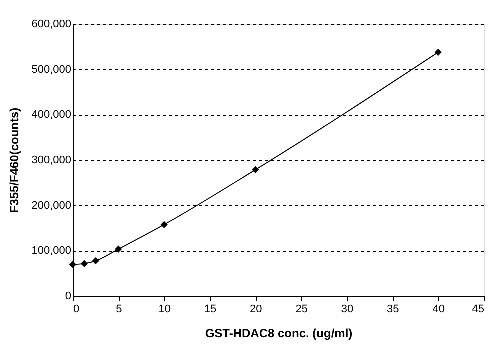  What do you see at coordinates (393, 310) in the screenshot?
I see `x-tick-label: 35` at bounding box center [393, 310].